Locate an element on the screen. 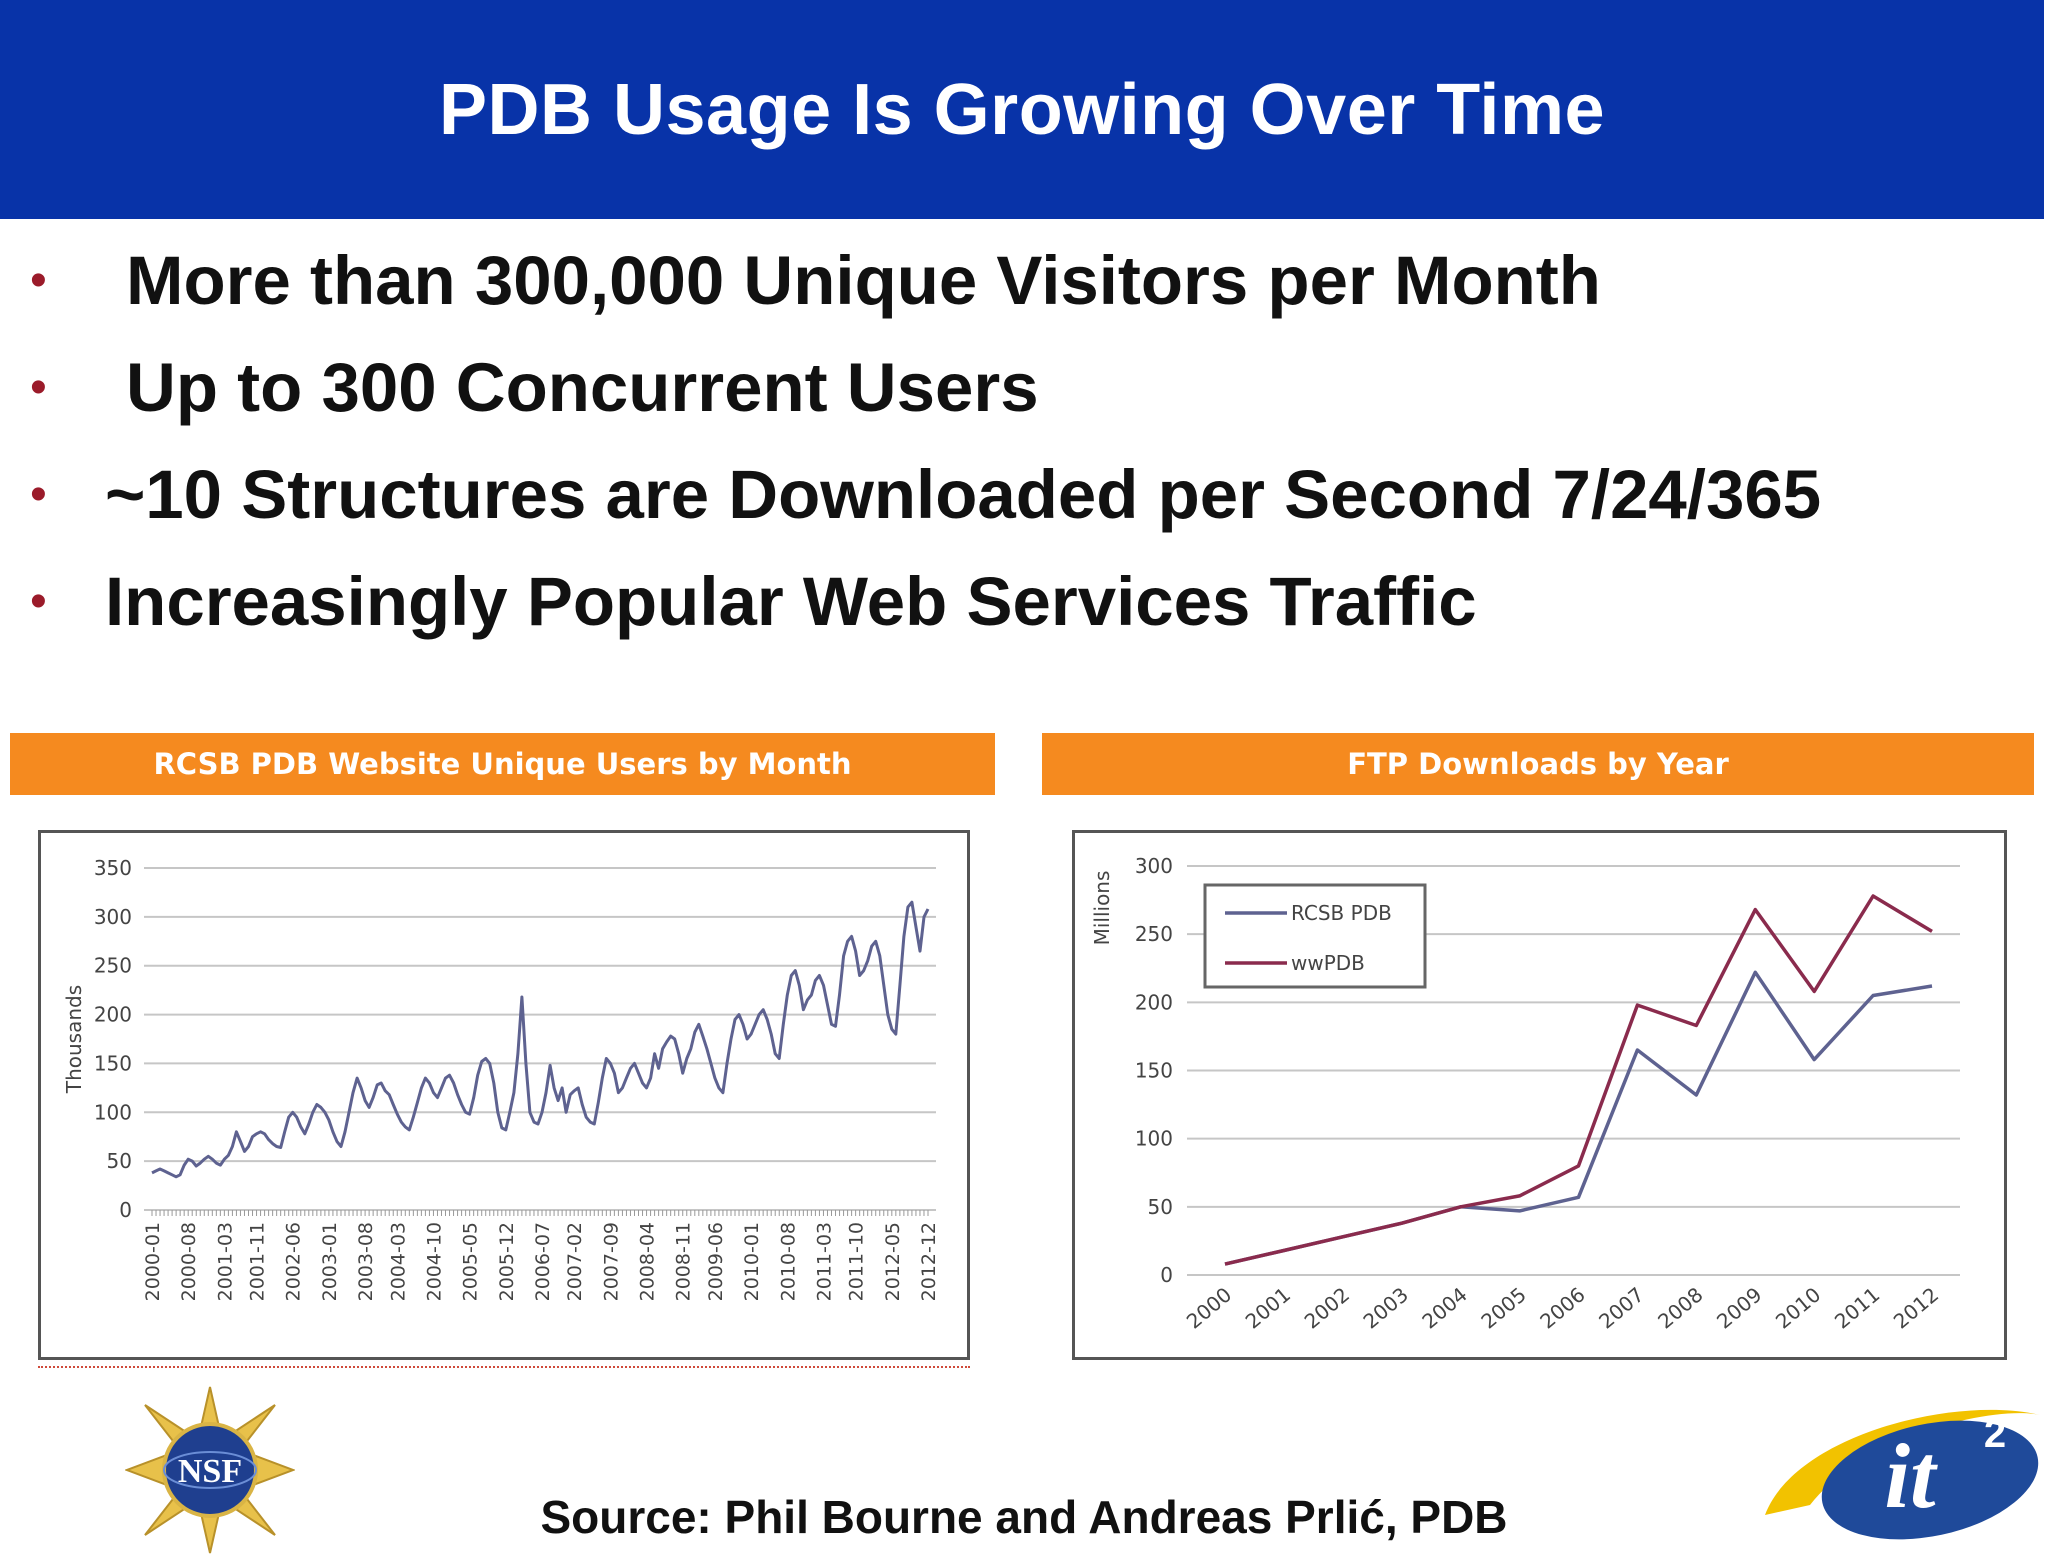 The width and height of the screenshot is (2048, 1555). x-tick-label: 2007-09 is located at coordinates (611, 1261).